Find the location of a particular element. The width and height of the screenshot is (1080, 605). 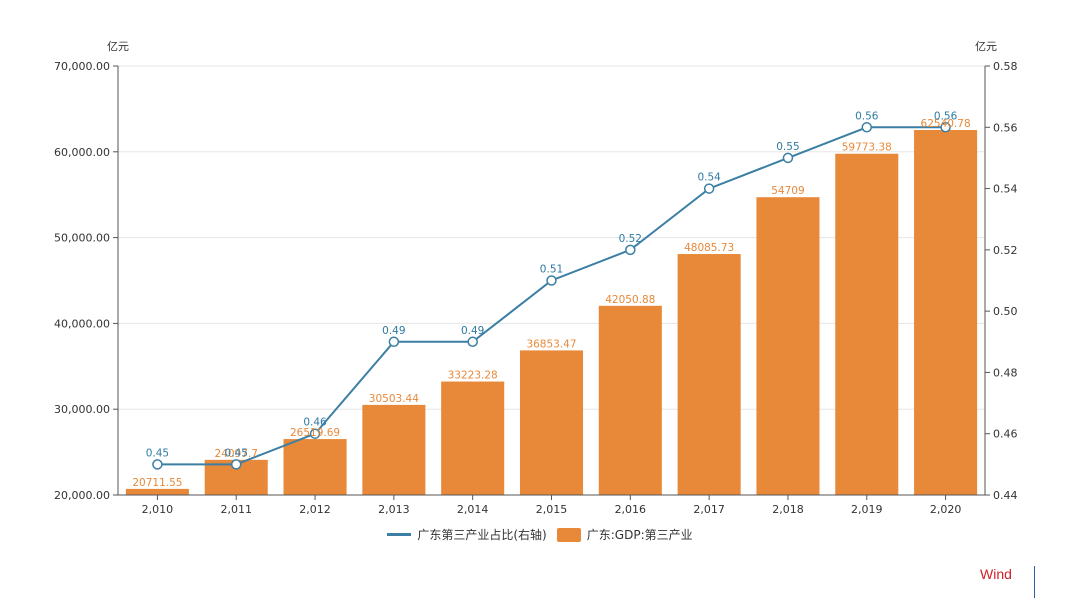

right-axis-unit: 亿元 is located at coordinates (986, 46).